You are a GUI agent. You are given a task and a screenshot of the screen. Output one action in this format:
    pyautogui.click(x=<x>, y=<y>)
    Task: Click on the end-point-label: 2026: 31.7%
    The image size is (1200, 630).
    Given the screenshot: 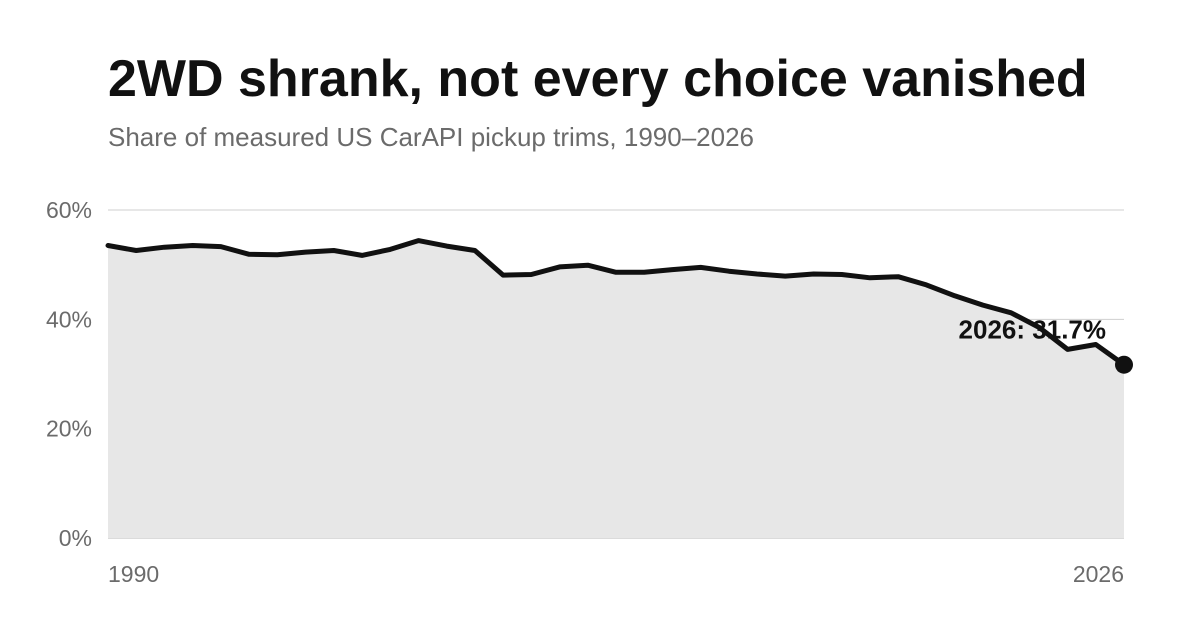 What is the action you would take?
    pyautogui.click(x=1032, y=330)
    